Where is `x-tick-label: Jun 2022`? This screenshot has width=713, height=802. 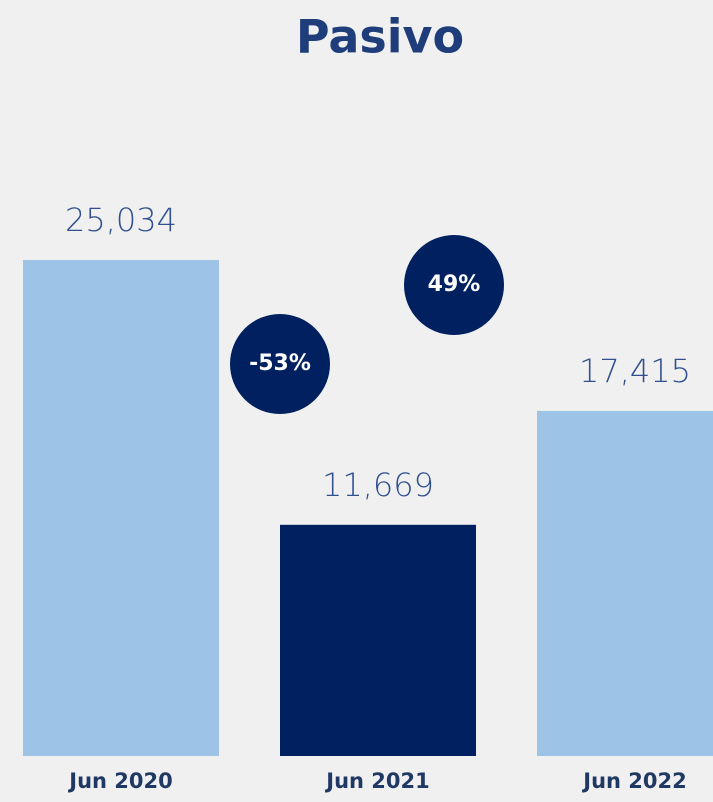 x-tick-label: Jun 2022 is located at coordinates (633, 781).